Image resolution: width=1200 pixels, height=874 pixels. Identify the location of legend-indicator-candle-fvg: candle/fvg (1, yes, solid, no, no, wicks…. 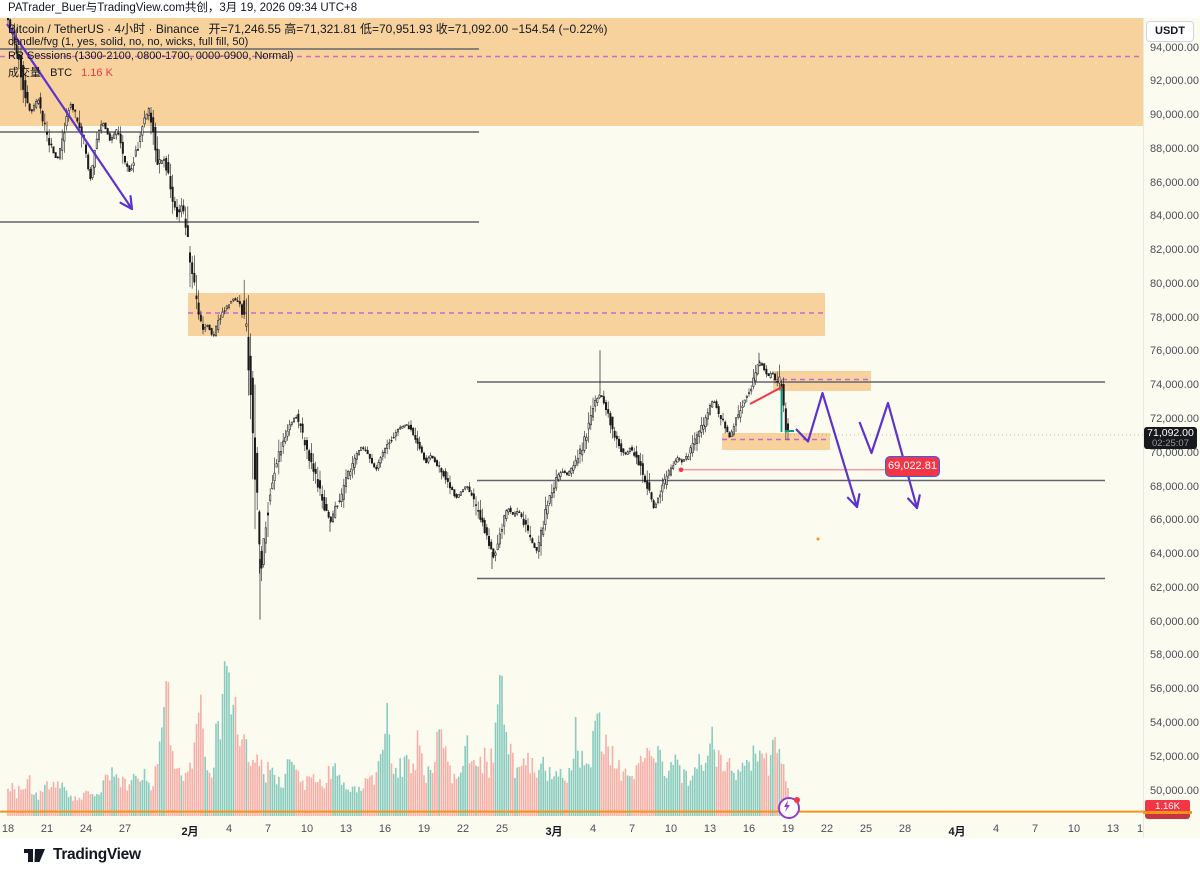
(128, 42).